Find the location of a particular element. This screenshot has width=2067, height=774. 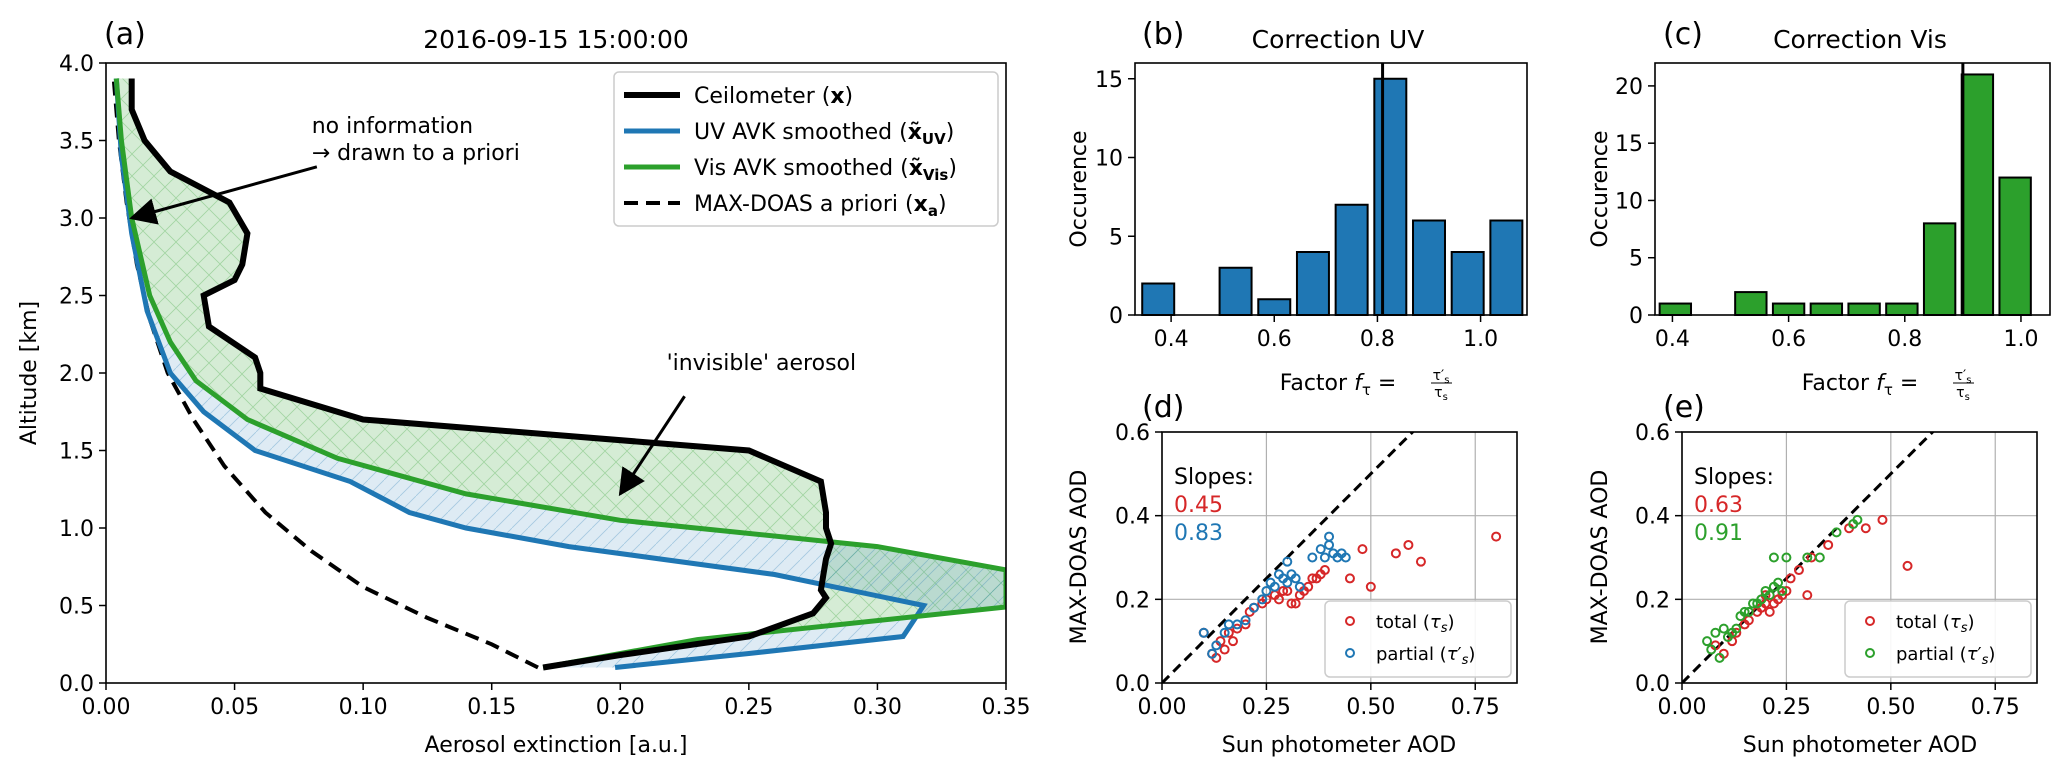

d-ytick-label: 0.0 is located at coordinates (1132, 684).